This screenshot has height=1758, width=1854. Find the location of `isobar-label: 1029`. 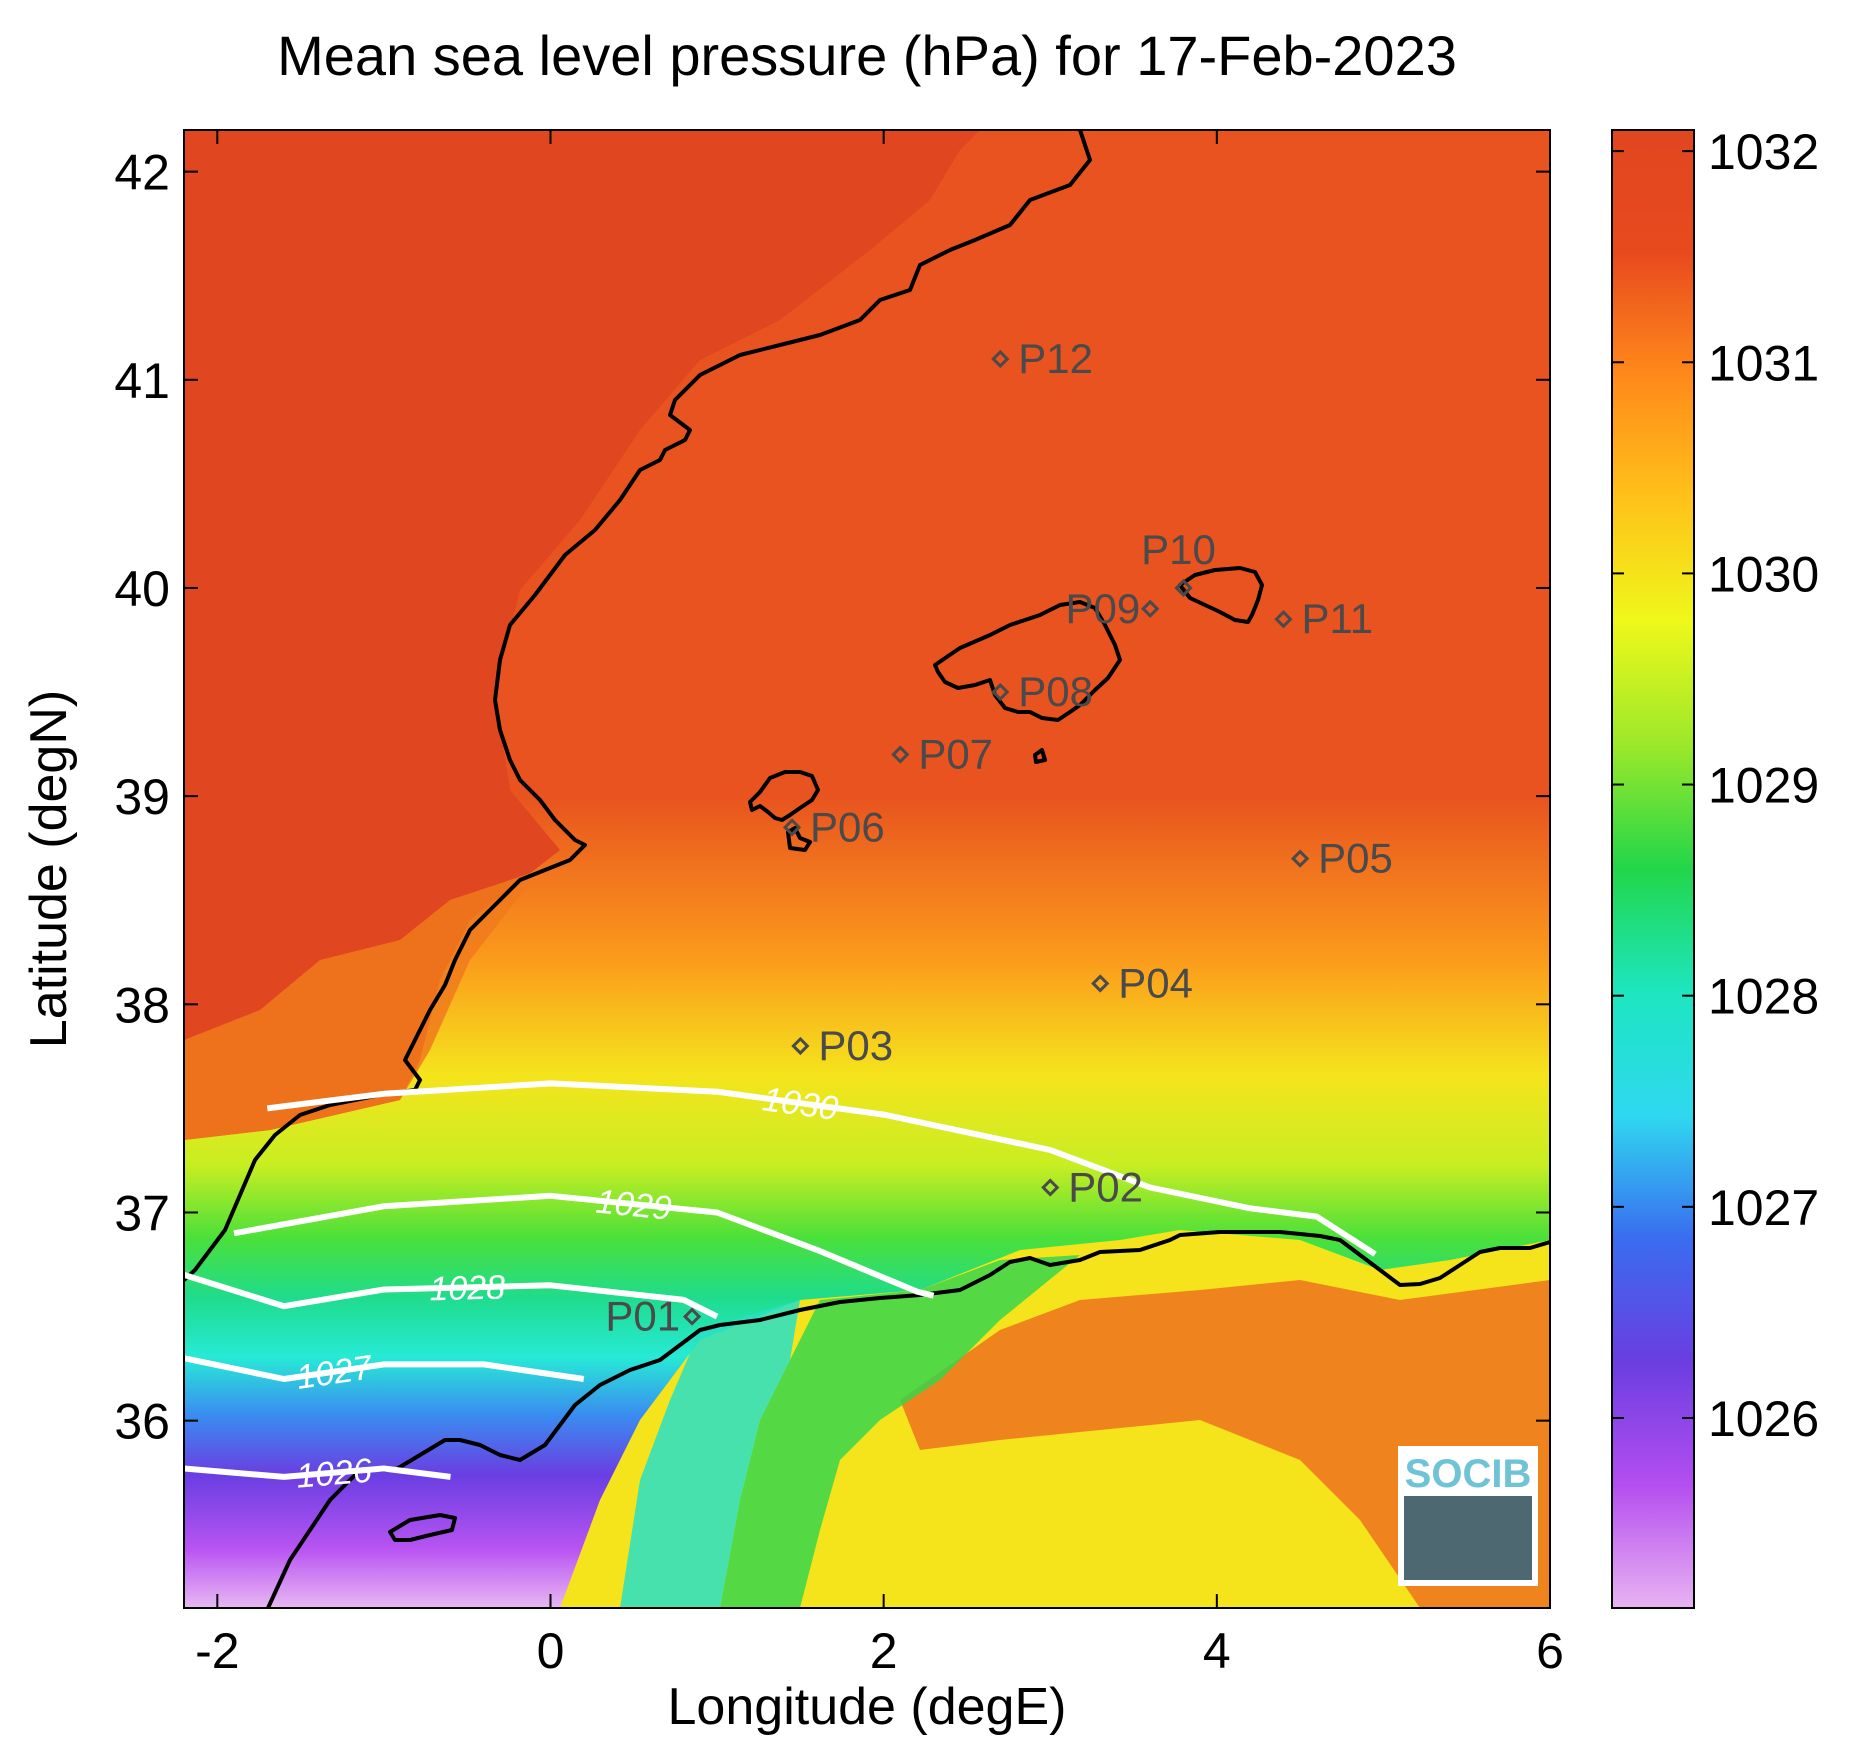

isobar-label: 1029 is located at coordinates (633, 1204).